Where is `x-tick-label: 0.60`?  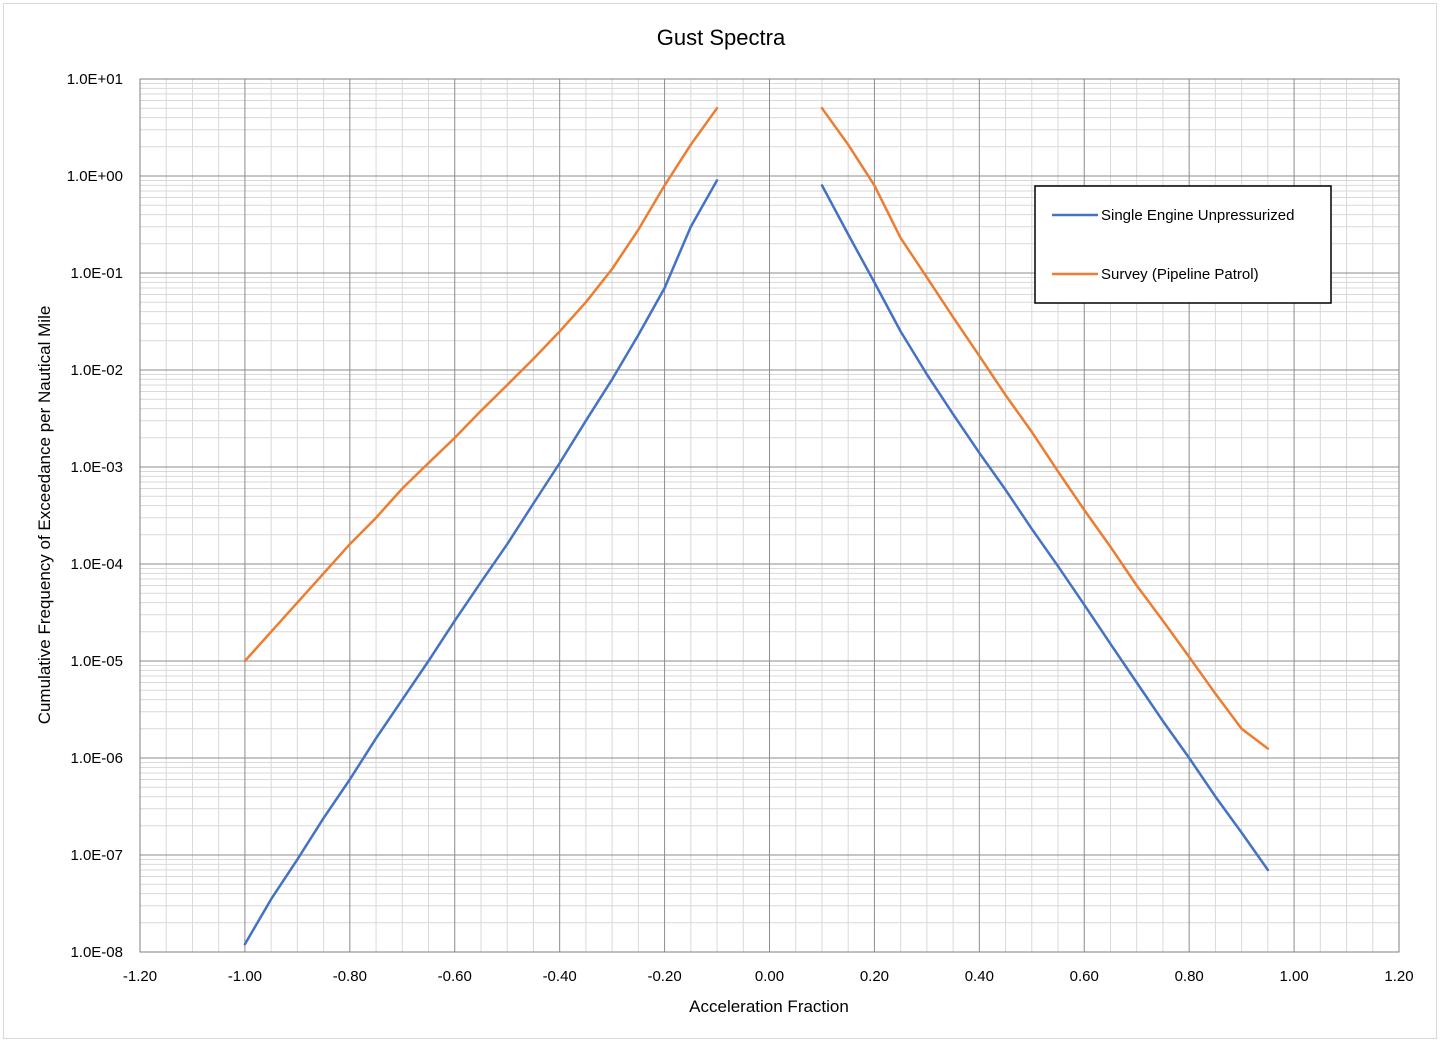
x-tick-label: 0.60 is located at coordinates (1084, 976).